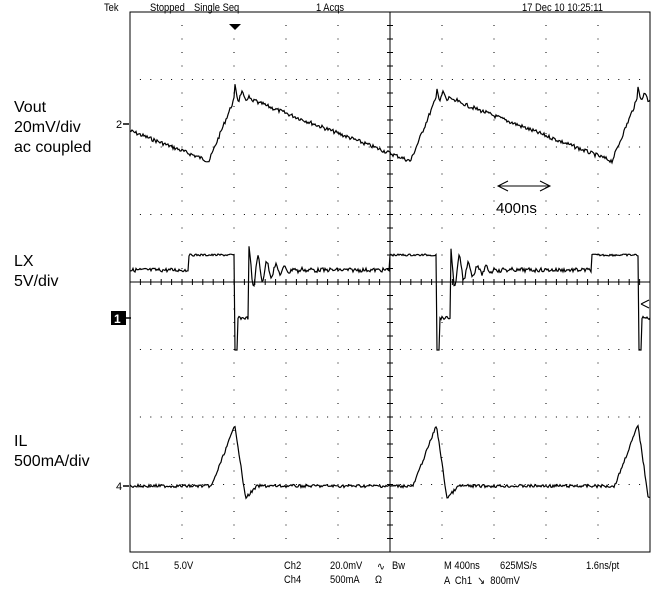 This screenshot has height=601, width=656. What do you see at coordinates (52, 461) in the screenshot?
I see `il-scale: 500mA/div` at bounding box center [52, 461].